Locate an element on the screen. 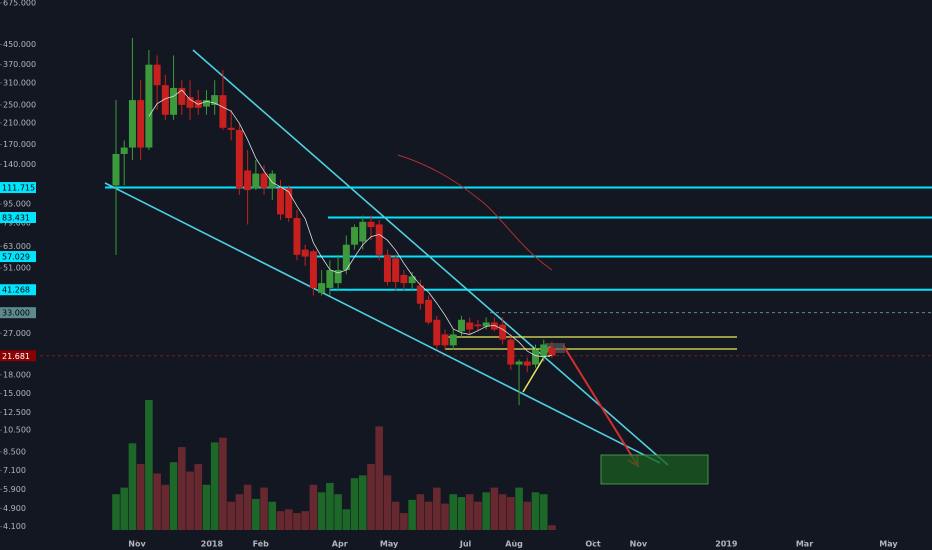  x-tick-label: Nov is located at coordinates (137, 544).